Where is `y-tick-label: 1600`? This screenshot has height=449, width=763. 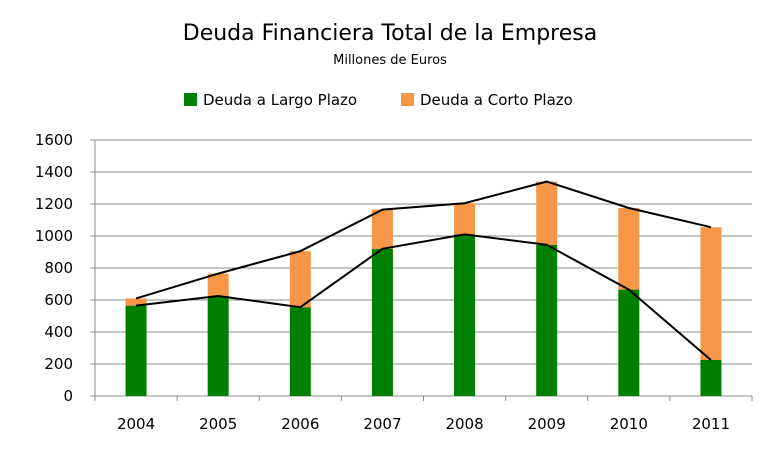
y-tick-label: 1600 is located at coordinates (54, 140).